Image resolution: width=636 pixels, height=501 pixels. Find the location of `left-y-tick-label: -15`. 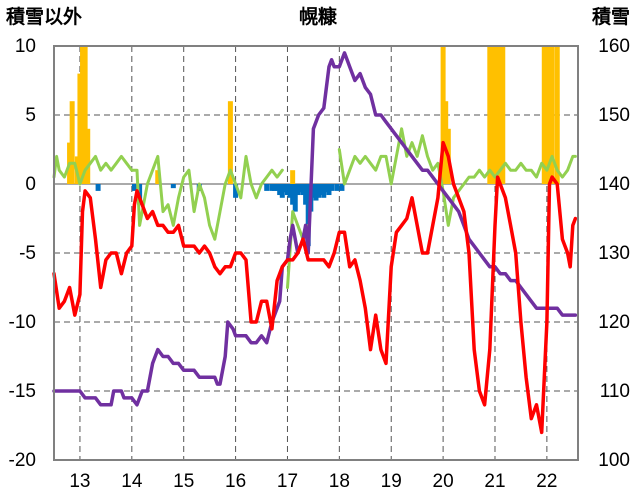

left-y-tick-label: -15 is located at coordinates (22, 391).